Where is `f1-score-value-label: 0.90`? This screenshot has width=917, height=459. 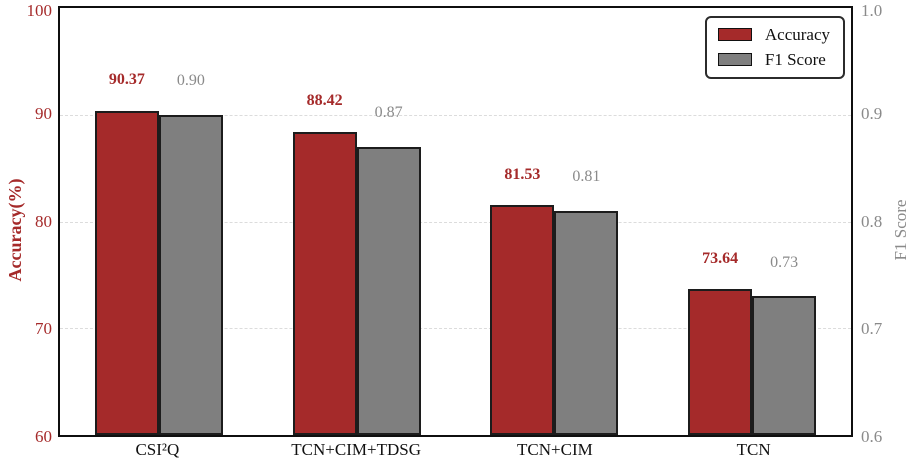
f1-score-value-label: 0.90 is located at coordinates (190, 81).